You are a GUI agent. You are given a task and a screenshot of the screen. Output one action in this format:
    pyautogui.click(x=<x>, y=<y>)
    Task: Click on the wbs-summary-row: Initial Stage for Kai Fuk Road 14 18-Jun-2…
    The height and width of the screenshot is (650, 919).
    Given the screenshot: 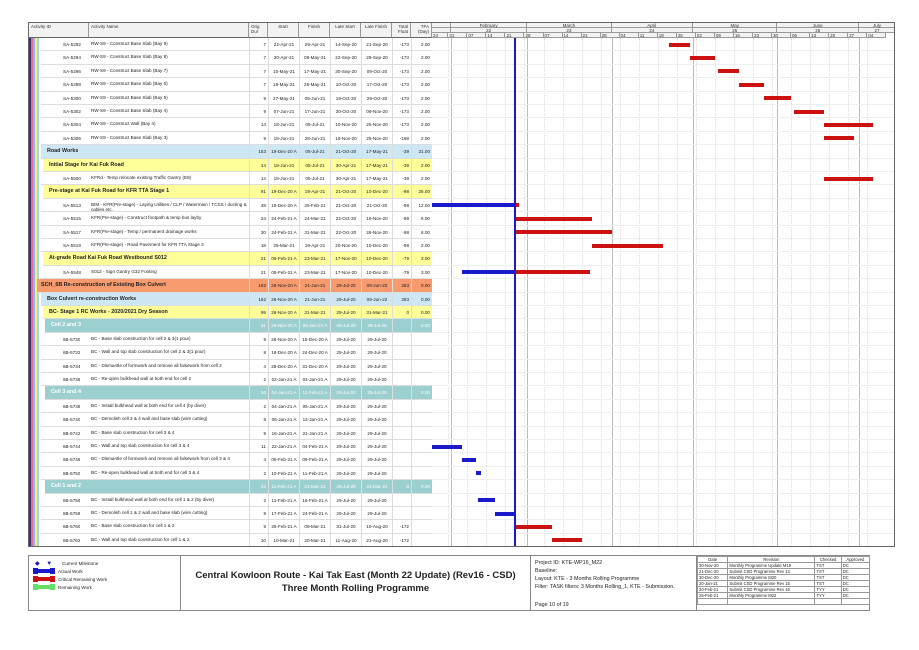 What is the action you would take?
    pyautogui.click(x=237, y=165)
    